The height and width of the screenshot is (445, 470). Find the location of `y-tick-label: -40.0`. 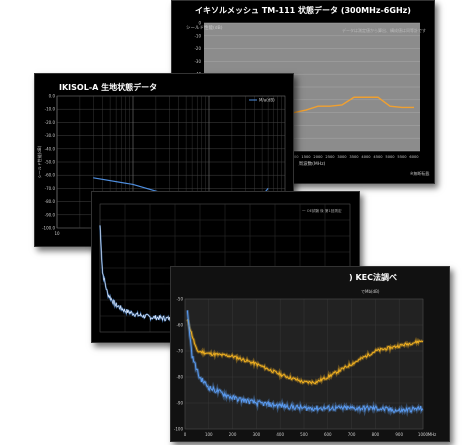

y-tick-label: -40.0 is located at coordinates (50, 148).